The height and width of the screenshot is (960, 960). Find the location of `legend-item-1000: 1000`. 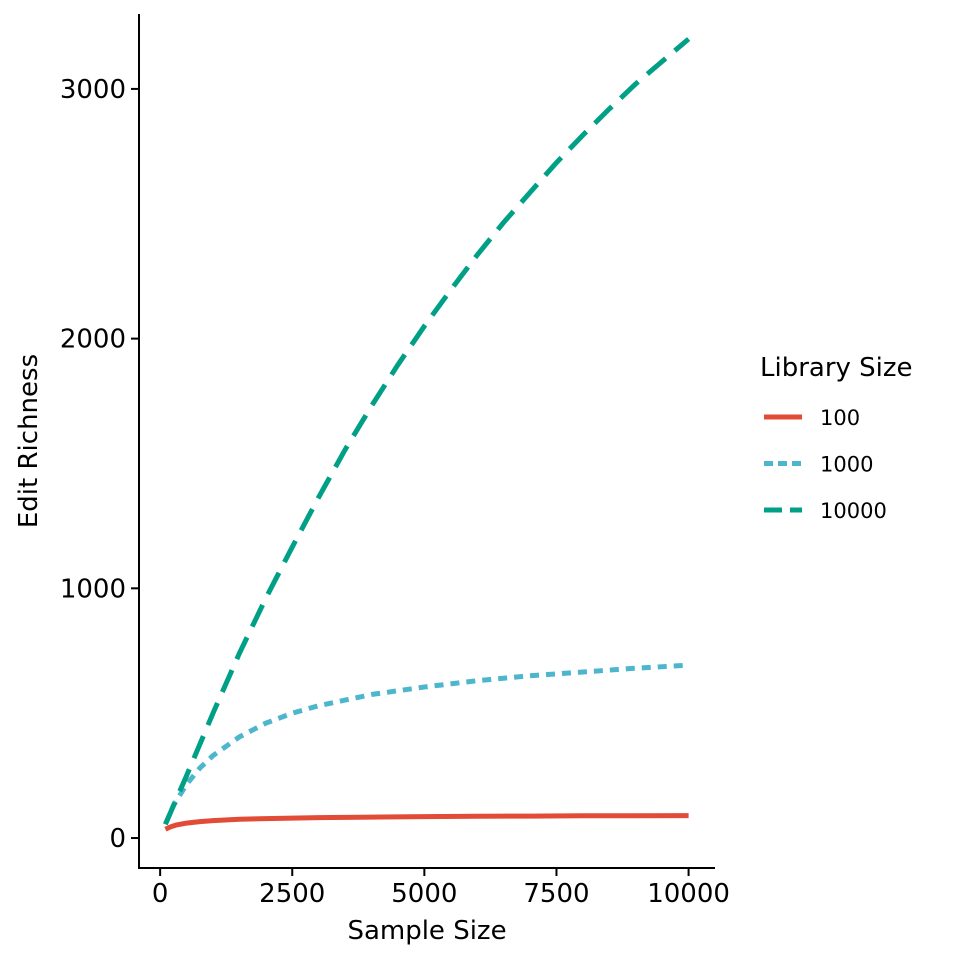

legend-item-1000: 1000 is located at coordinates (818, 465).